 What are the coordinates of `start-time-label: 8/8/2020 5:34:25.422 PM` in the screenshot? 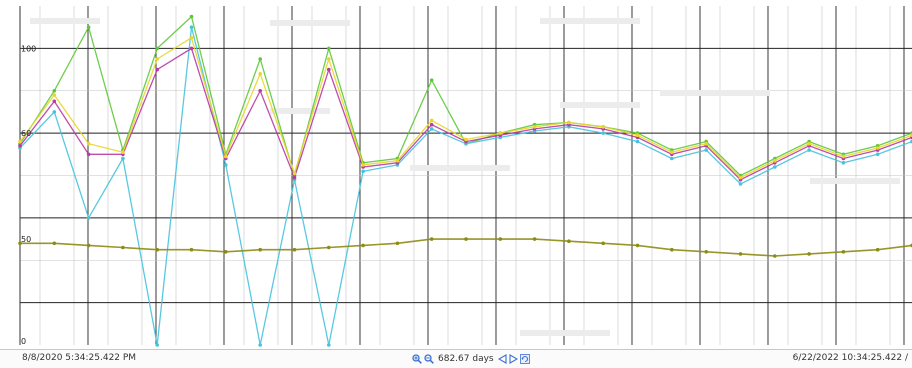 It's located at (79, 358).